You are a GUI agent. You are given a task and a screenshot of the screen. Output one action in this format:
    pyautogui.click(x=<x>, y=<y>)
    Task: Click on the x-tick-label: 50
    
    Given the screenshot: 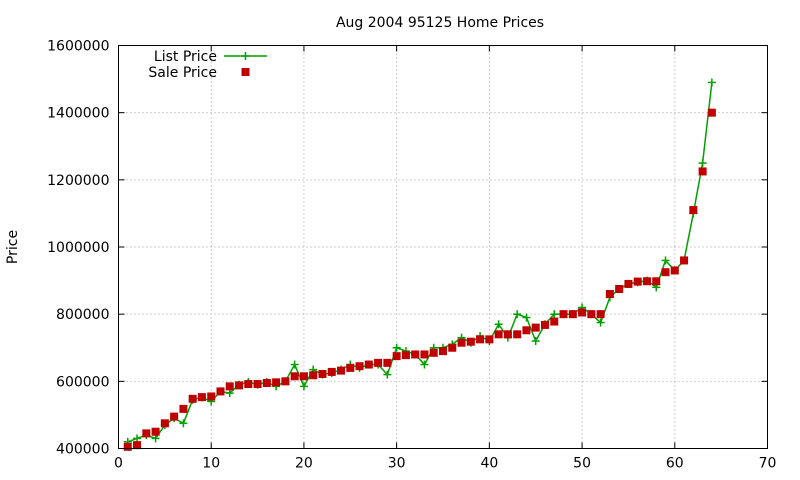 What is the action you would take?
    pyautogui.click(x=582, y=464)
    